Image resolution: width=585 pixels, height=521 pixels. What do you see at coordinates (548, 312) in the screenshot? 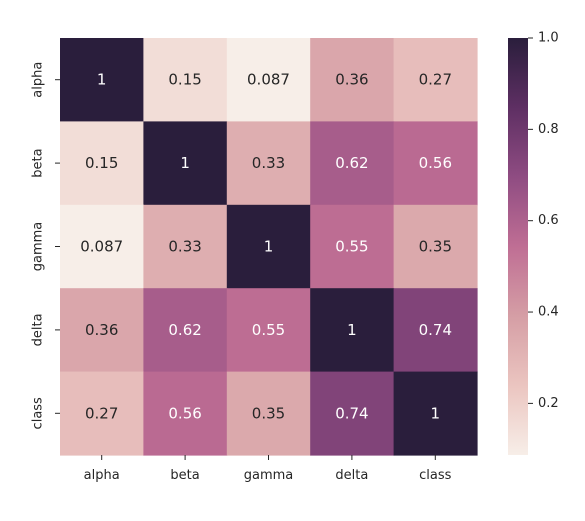
I see `colorbar-tick-label: 0.4` at bounding box center [548, 312].